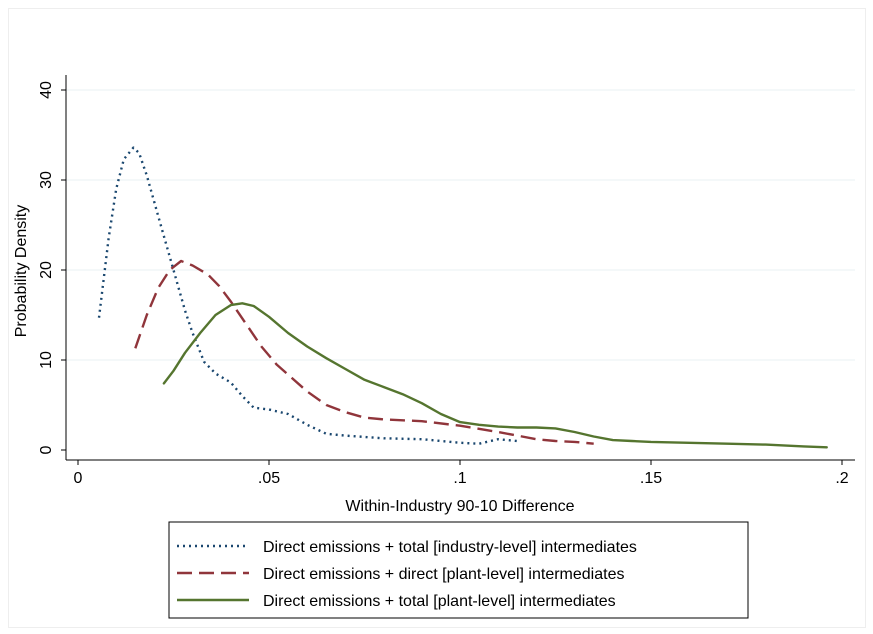  What do you see at coordinates (46, 449) in the screenshot?
I see `y-tick-label: 0` at bounding box center [46, 449].